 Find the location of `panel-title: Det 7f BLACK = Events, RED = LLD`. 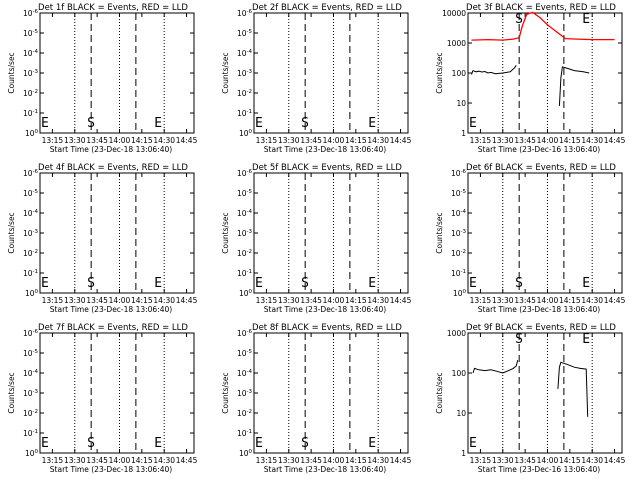

panel-title: Det 7f BLACK = Events, RED = LLD is located at coordinates (113, 328).